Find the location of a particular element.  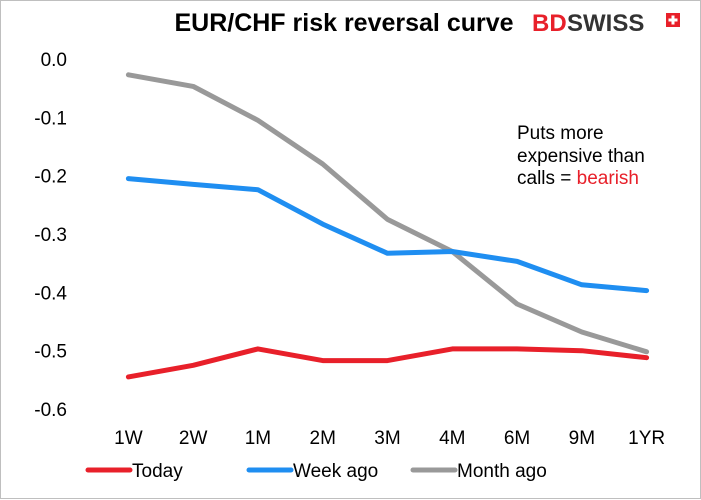

annotation-line-2: expensive than is located at coordinates (581, 156).